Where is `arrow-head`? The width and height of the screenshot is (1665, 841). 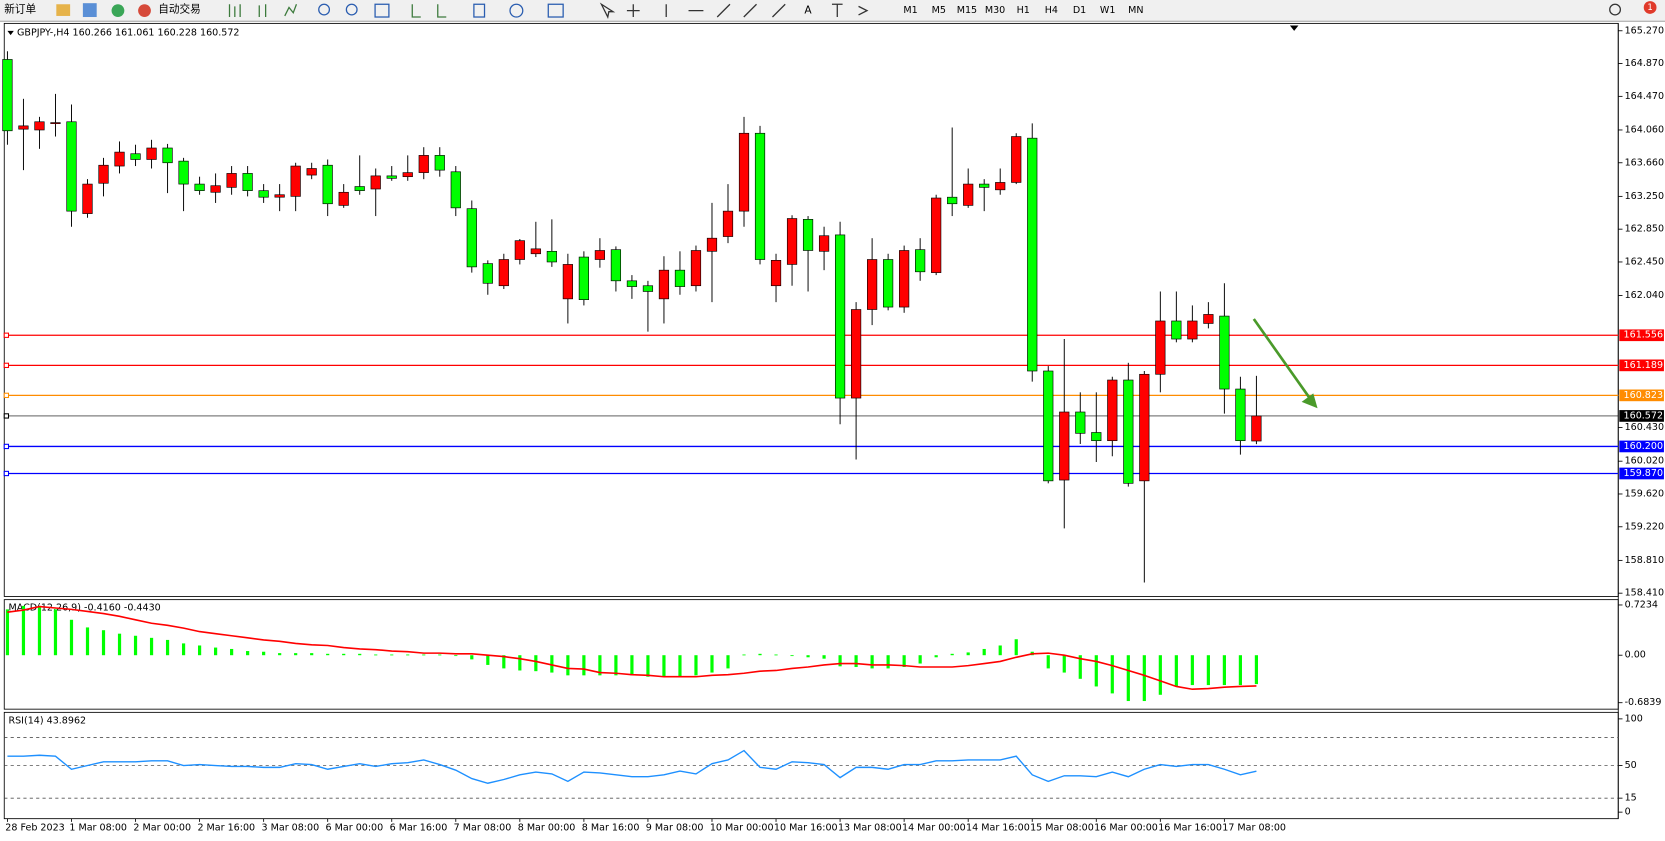
arrow-head is located at coordinates (1309, 401).